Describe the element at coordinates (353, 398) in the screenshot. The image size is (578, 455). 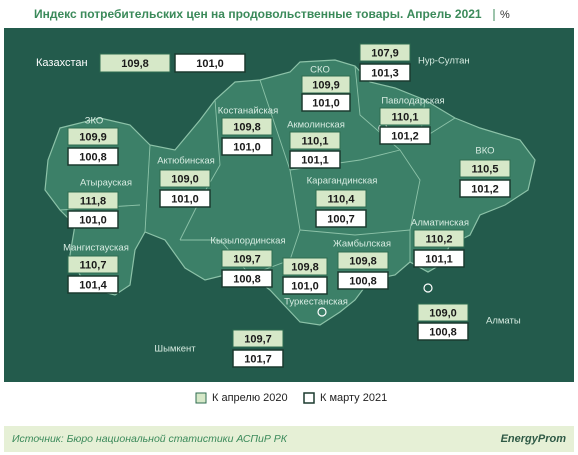
I see `legend-label: К марту 2021` at that location.